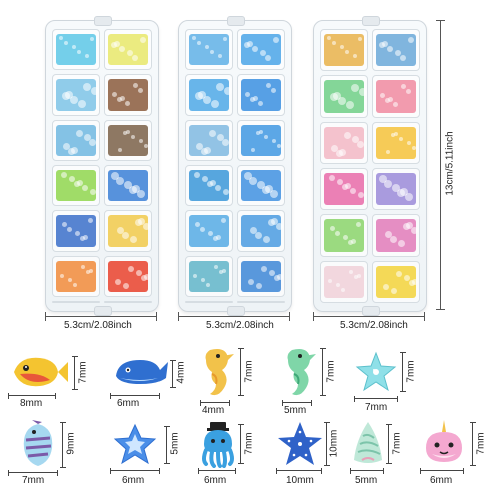 Image resolution: width=500 pixels, height=500 pixels. I want to click on seahorse-width: 4mm, so click(213, 410).